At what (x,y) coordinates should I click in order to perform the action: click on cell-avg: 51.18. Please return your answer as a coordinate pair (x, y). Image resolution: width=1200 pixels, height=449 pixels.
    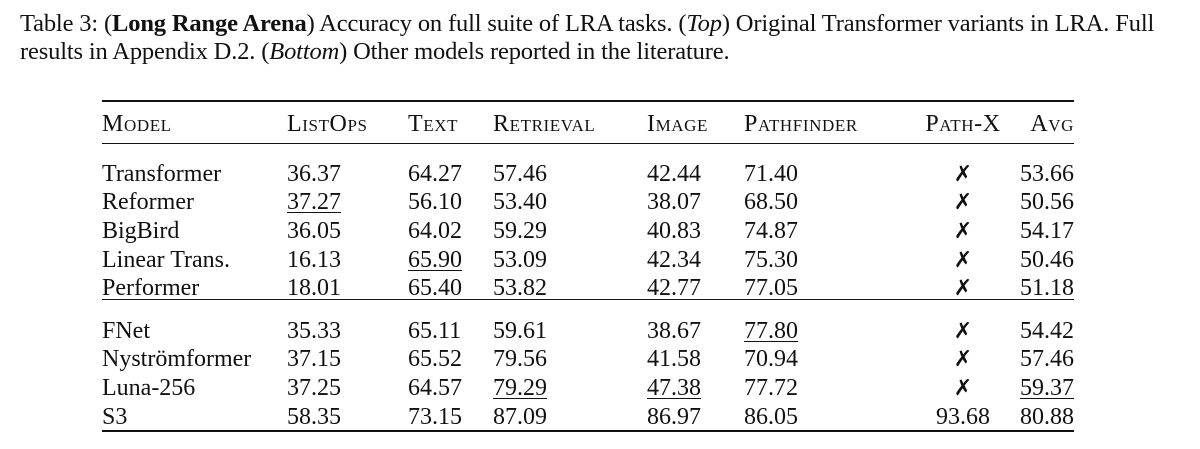
    Looking at the image, I should click on (1047, 288).